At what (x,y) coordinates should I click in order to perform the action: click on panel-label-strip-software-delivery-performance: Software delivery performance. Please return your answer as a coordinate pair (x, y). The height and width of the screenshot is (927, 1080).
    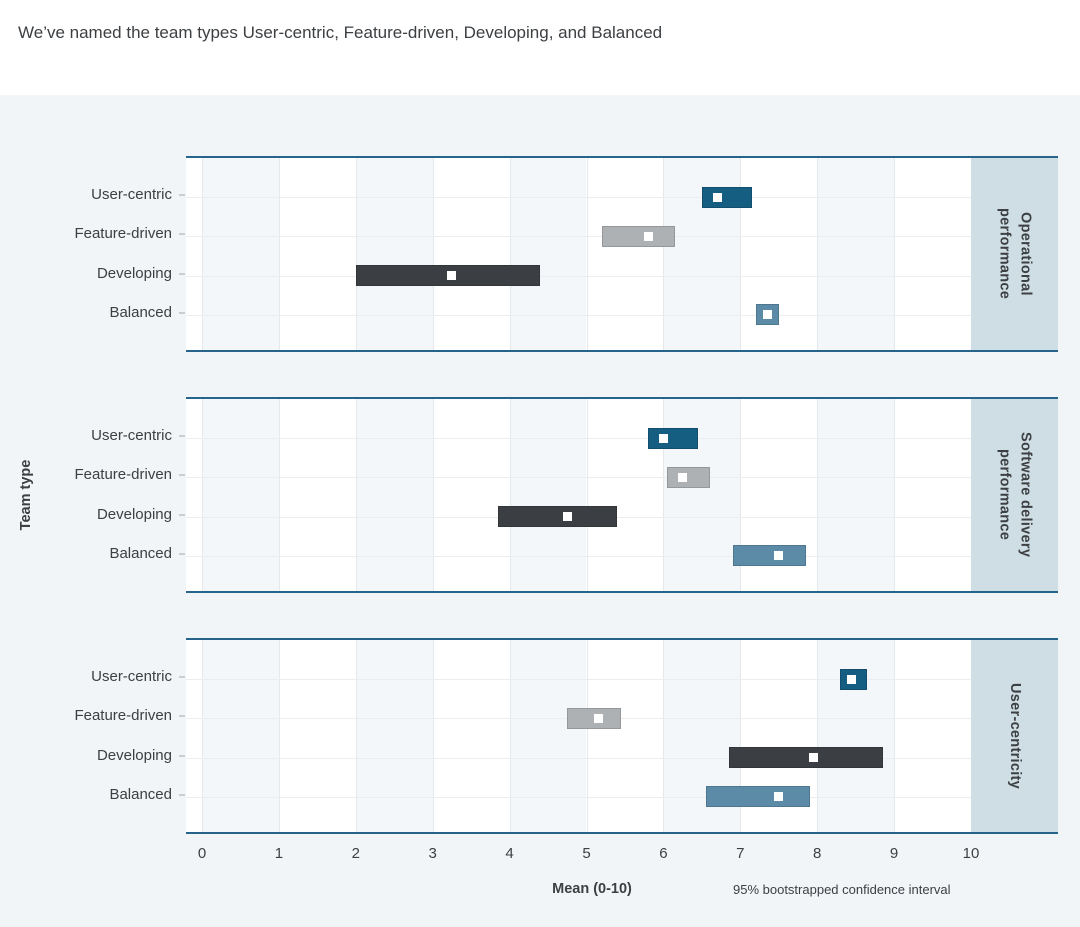
    Looking at the image, I should click on (1014, 495).